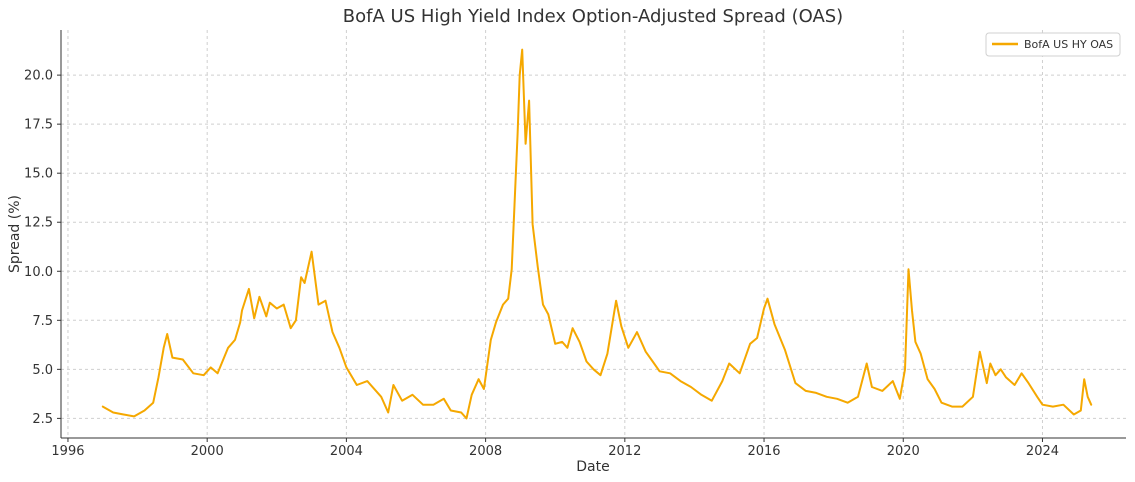 This screenshot has height=482, width=1135. What do you see at coordinates (624, 451) in the screenshot?
I see `x-tick-label: 2012` at bounding box center [624, 451].